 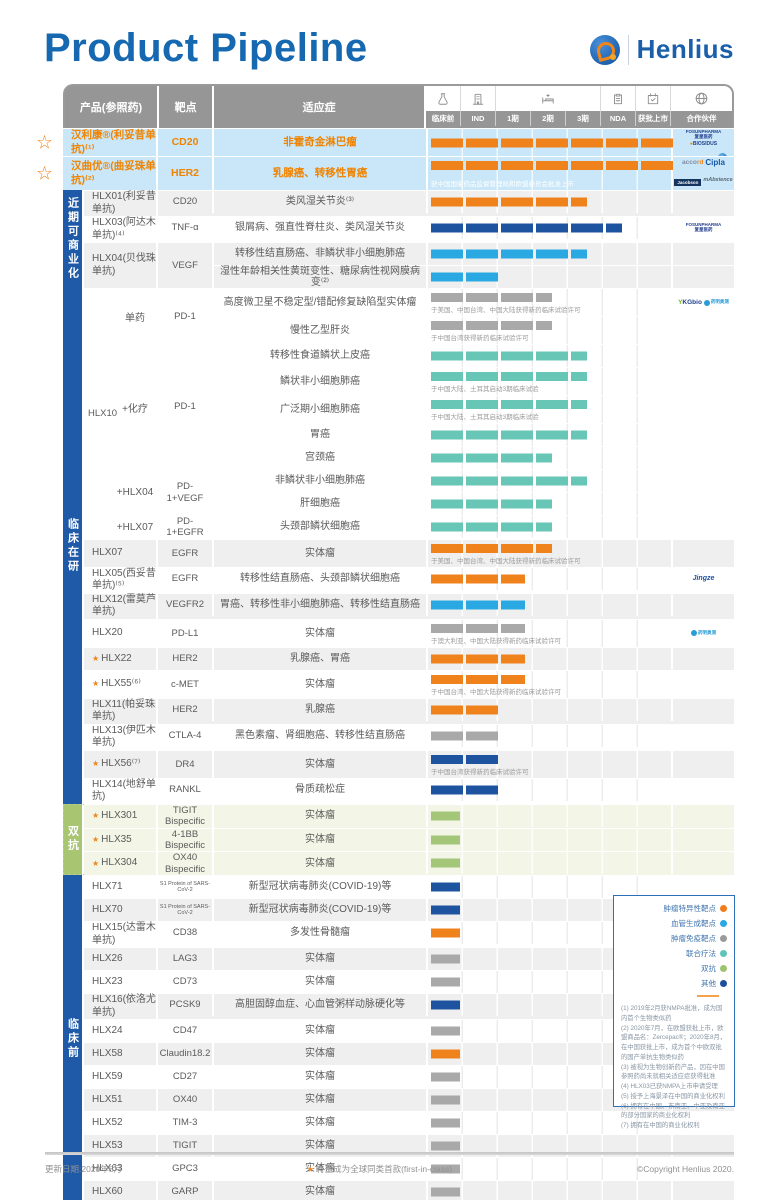 What do you see at coordinates (474, 481) in the screenshot?
I see `indication-row: 非鳞状非小细胞肺癌` at bounding box center [474, 481].